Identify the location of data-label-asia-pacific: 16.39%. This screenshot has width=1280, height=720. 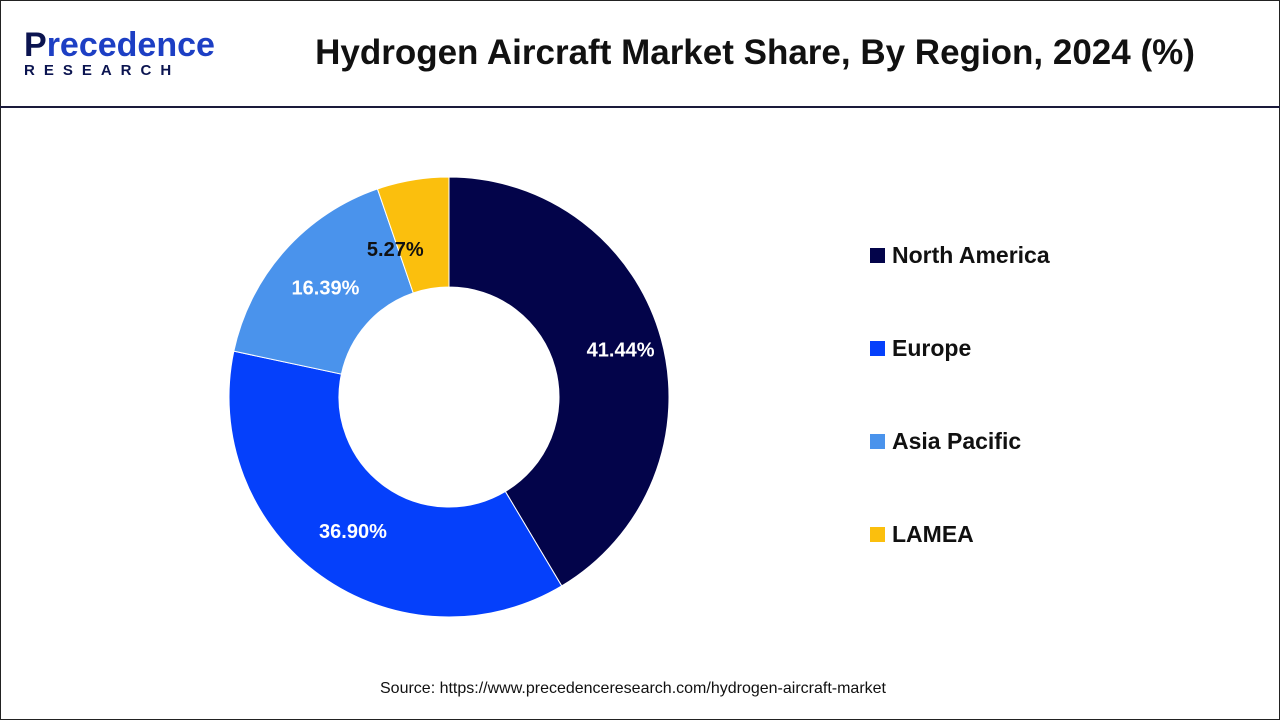
(326, 289).